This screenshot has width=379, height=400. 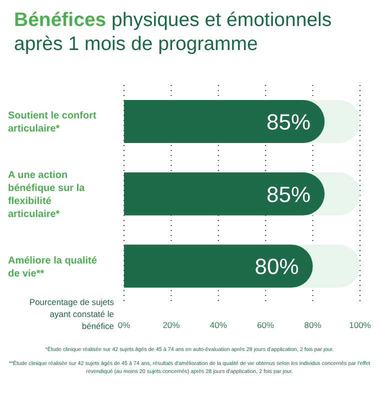 What do you see at coordinates (171, 325) in the screenshot?
I see `x-tick-label: 20%` at bounding box center [171, 325].